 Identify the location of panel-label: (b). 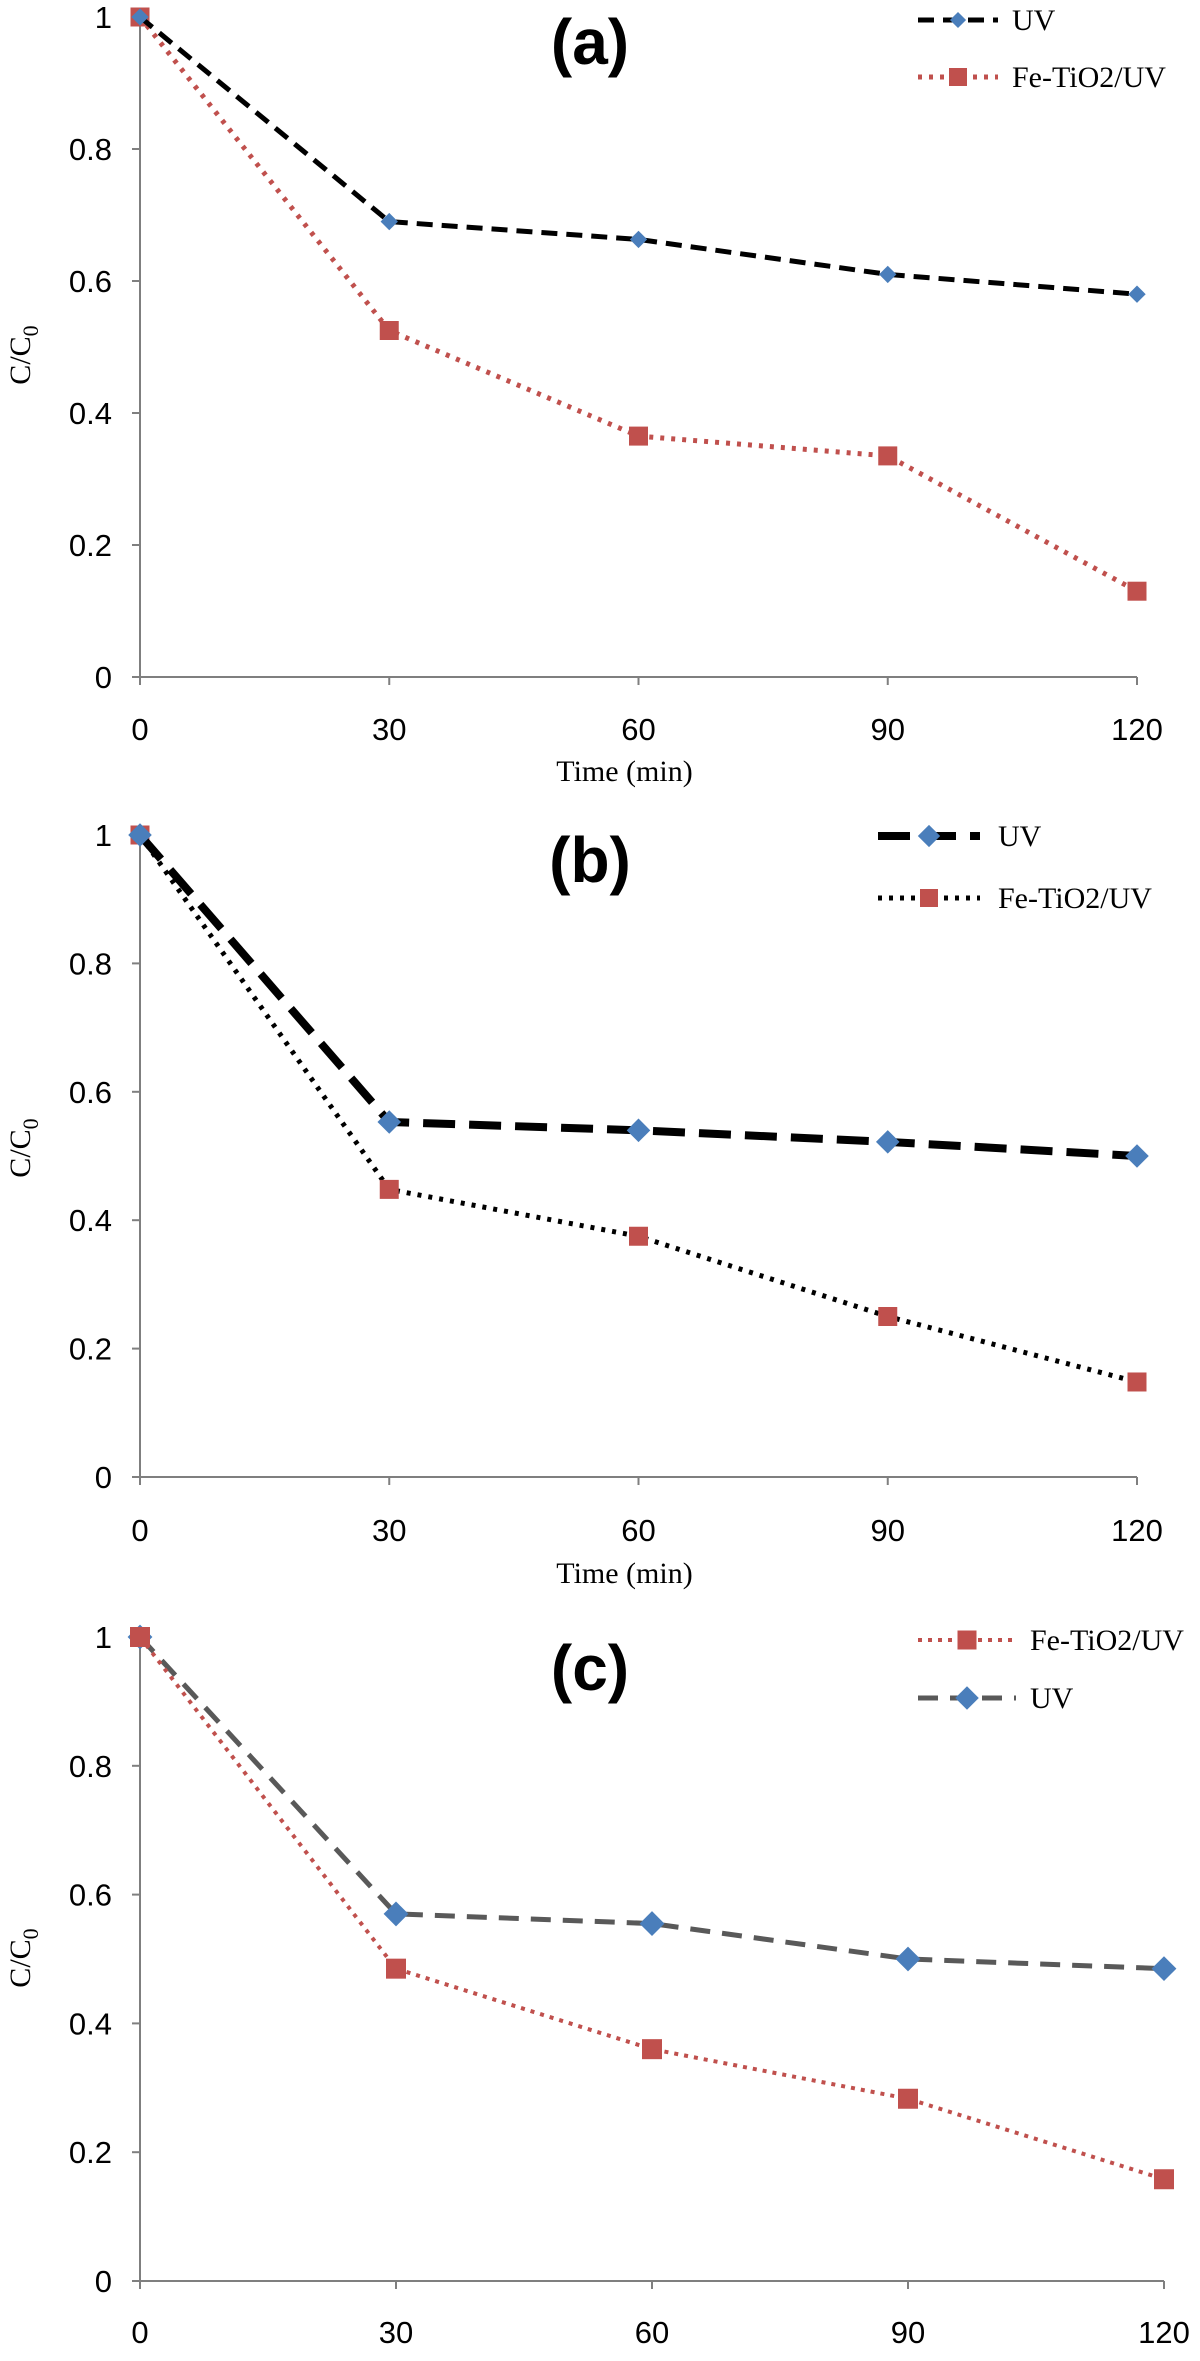
(590, 860).